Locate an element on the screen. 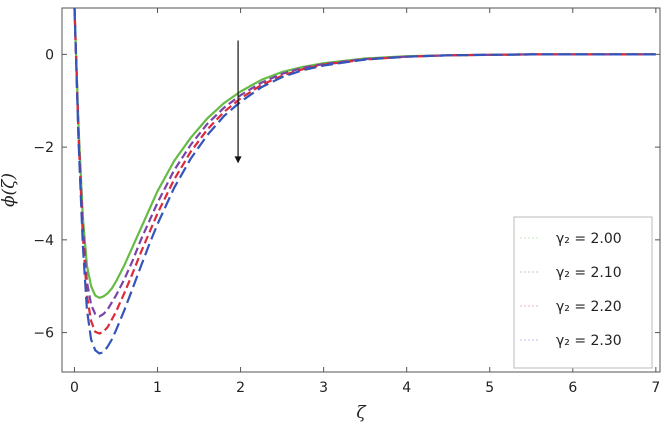  y-axis-label: ϕ(ζ) is located at coordinates (9, 190).